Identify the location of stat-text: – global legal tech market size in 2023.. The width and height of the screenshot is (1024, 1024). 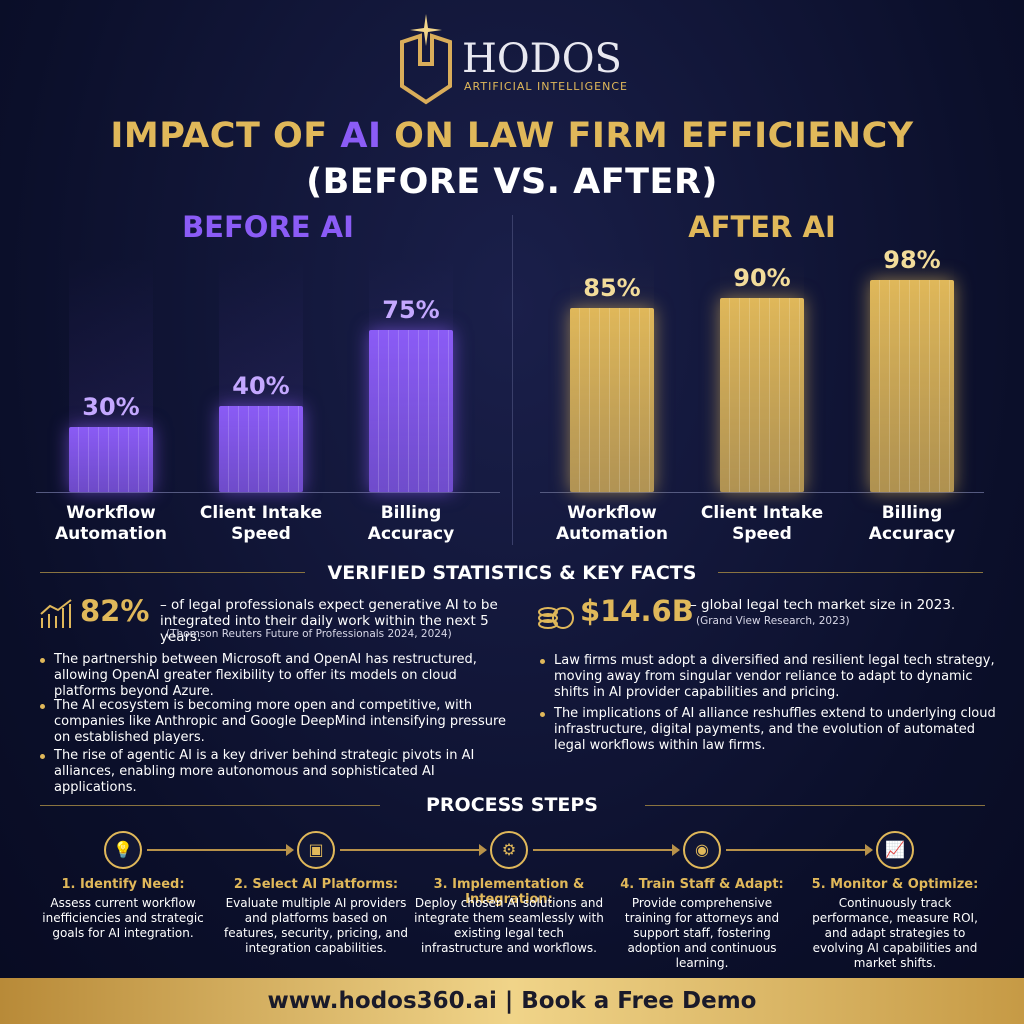
(823, 605).